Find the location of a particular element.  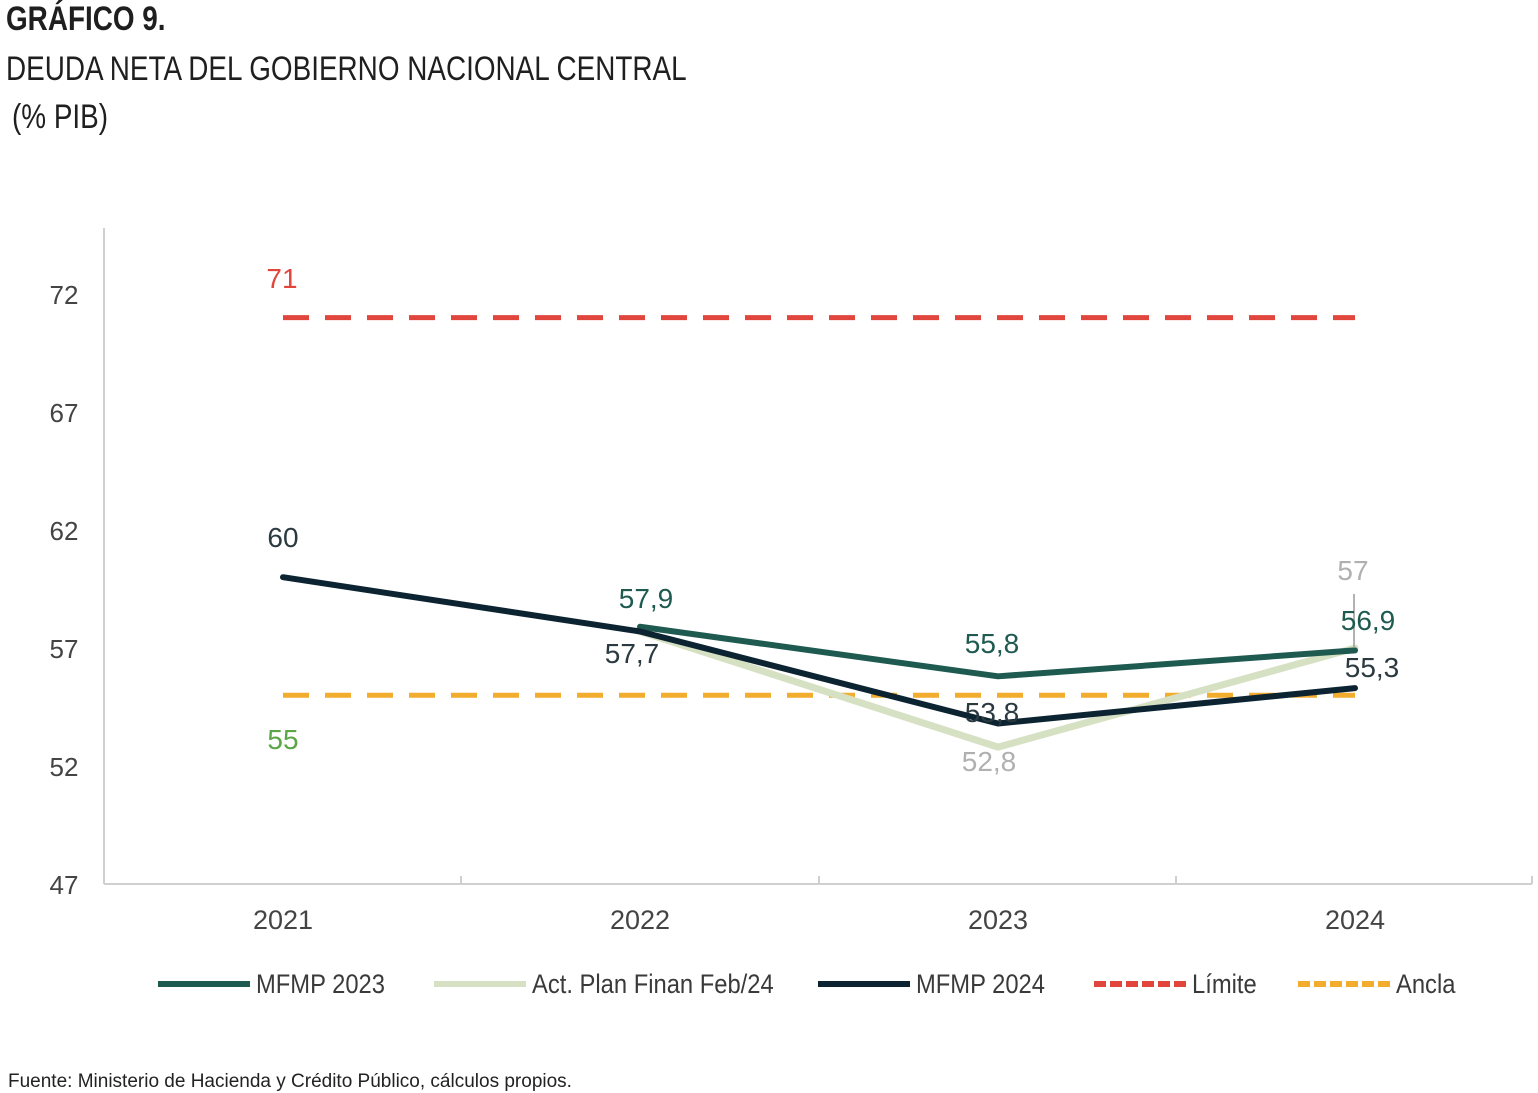

legend-item-mfmp-2023: MFMP 2023 is located at coordinates (280, 984).